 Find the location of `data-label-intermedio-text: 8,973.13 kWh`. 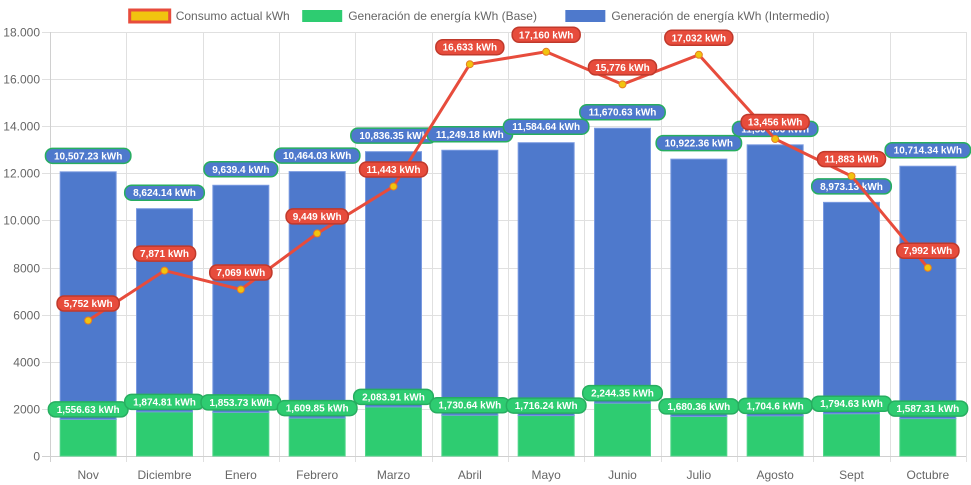

data-label-intermedio-text: 8,973.13 kWh is located at coordinates (851, 187).